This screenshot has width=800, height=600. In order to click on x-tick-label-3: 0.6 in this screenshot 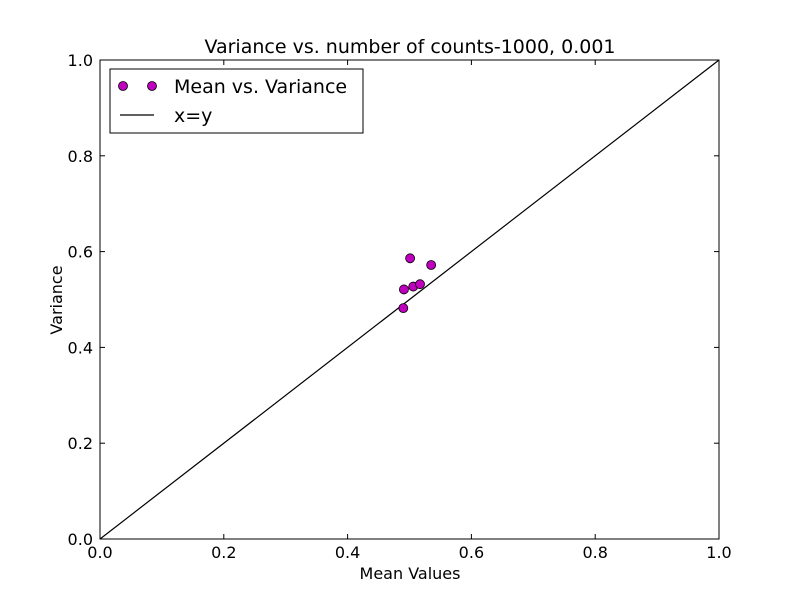, I will do `click(471, 552)`.